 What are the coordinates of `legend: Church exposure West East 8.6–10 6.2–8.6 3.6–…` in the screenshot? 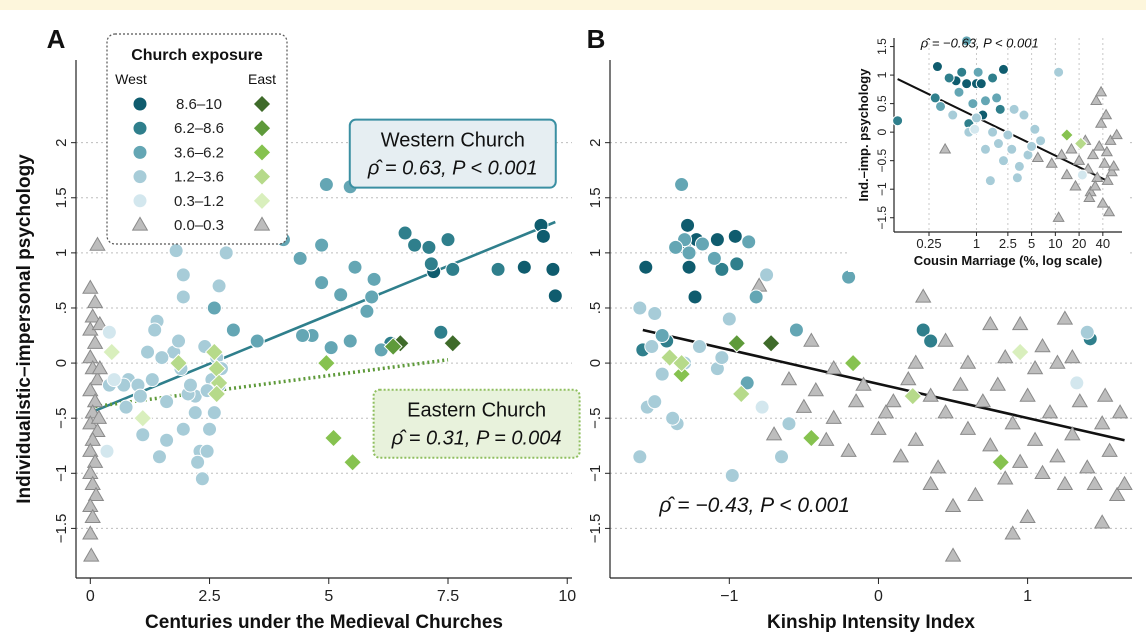 It's located at (197, 139).